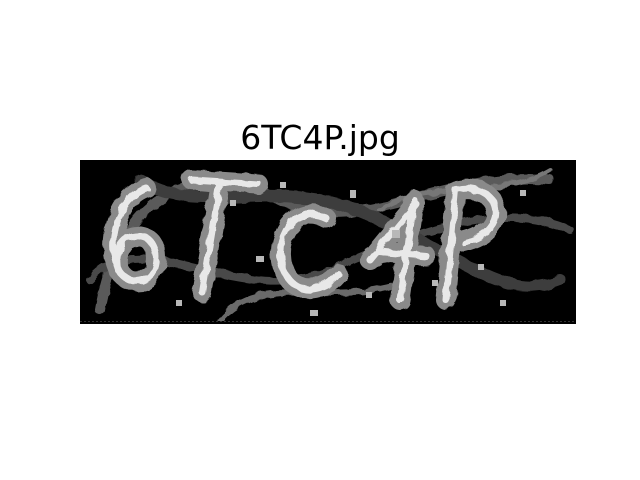 The image size is (640, 480). What do you see at coordinates (225, 236) in the screenshot?
I see `glyph-T` at bounding box center [225, 236].